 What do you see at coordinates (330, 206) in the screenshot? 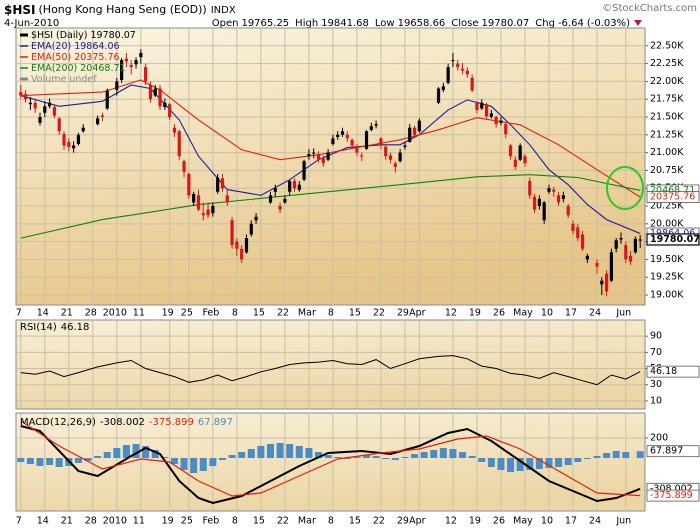
I see `ema-line` at bounding box center [330, 206].